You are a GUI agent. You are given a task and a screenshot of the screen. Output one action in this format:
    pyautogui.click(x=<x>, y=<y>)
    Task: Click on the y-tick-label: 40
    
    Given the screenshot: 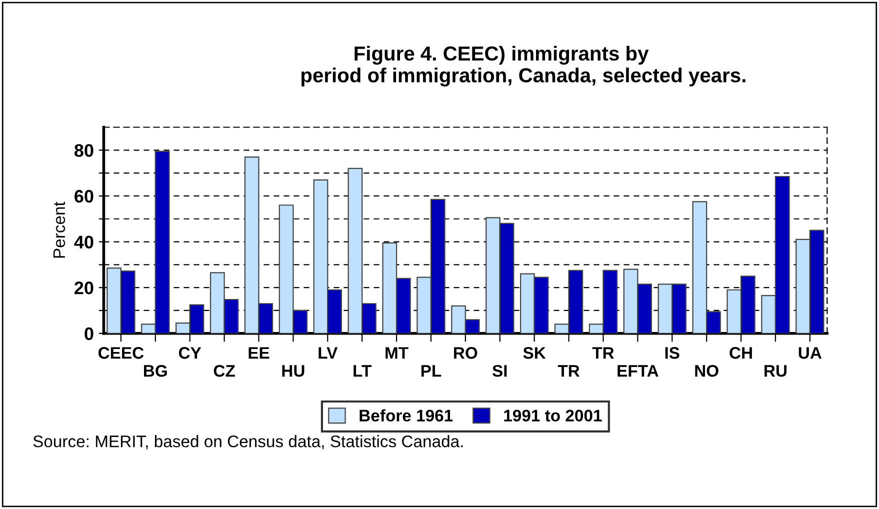 What is the action you would take?
    pyautogui.click(x=84, y=242)
    